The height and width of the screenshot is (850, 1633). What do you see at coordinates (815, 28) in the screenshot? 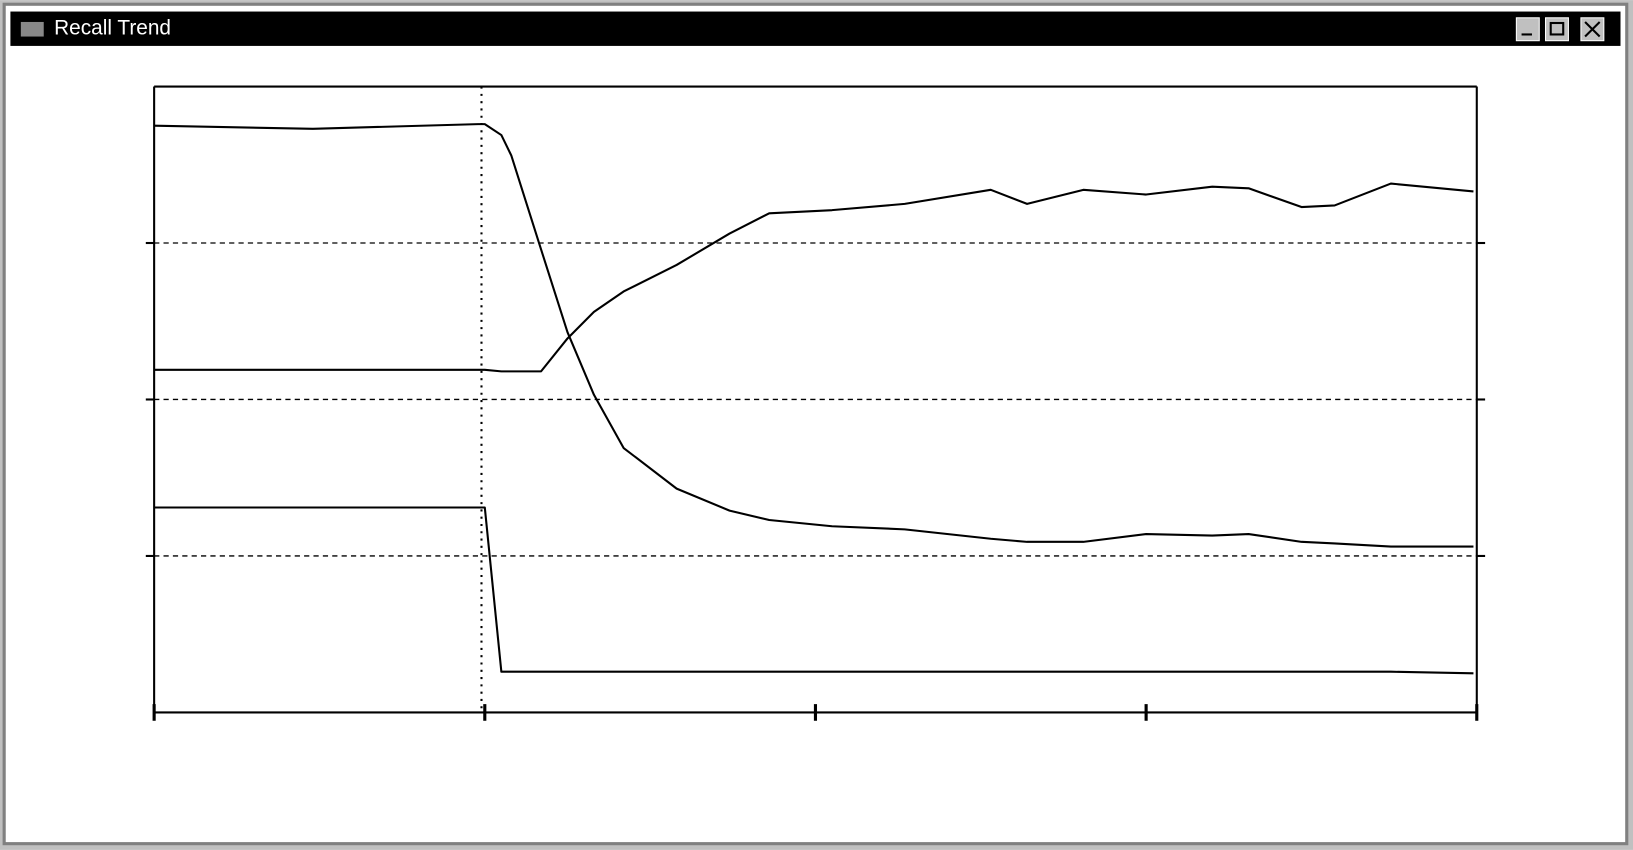
I see `title-bar` at bounding box center [815, 28].